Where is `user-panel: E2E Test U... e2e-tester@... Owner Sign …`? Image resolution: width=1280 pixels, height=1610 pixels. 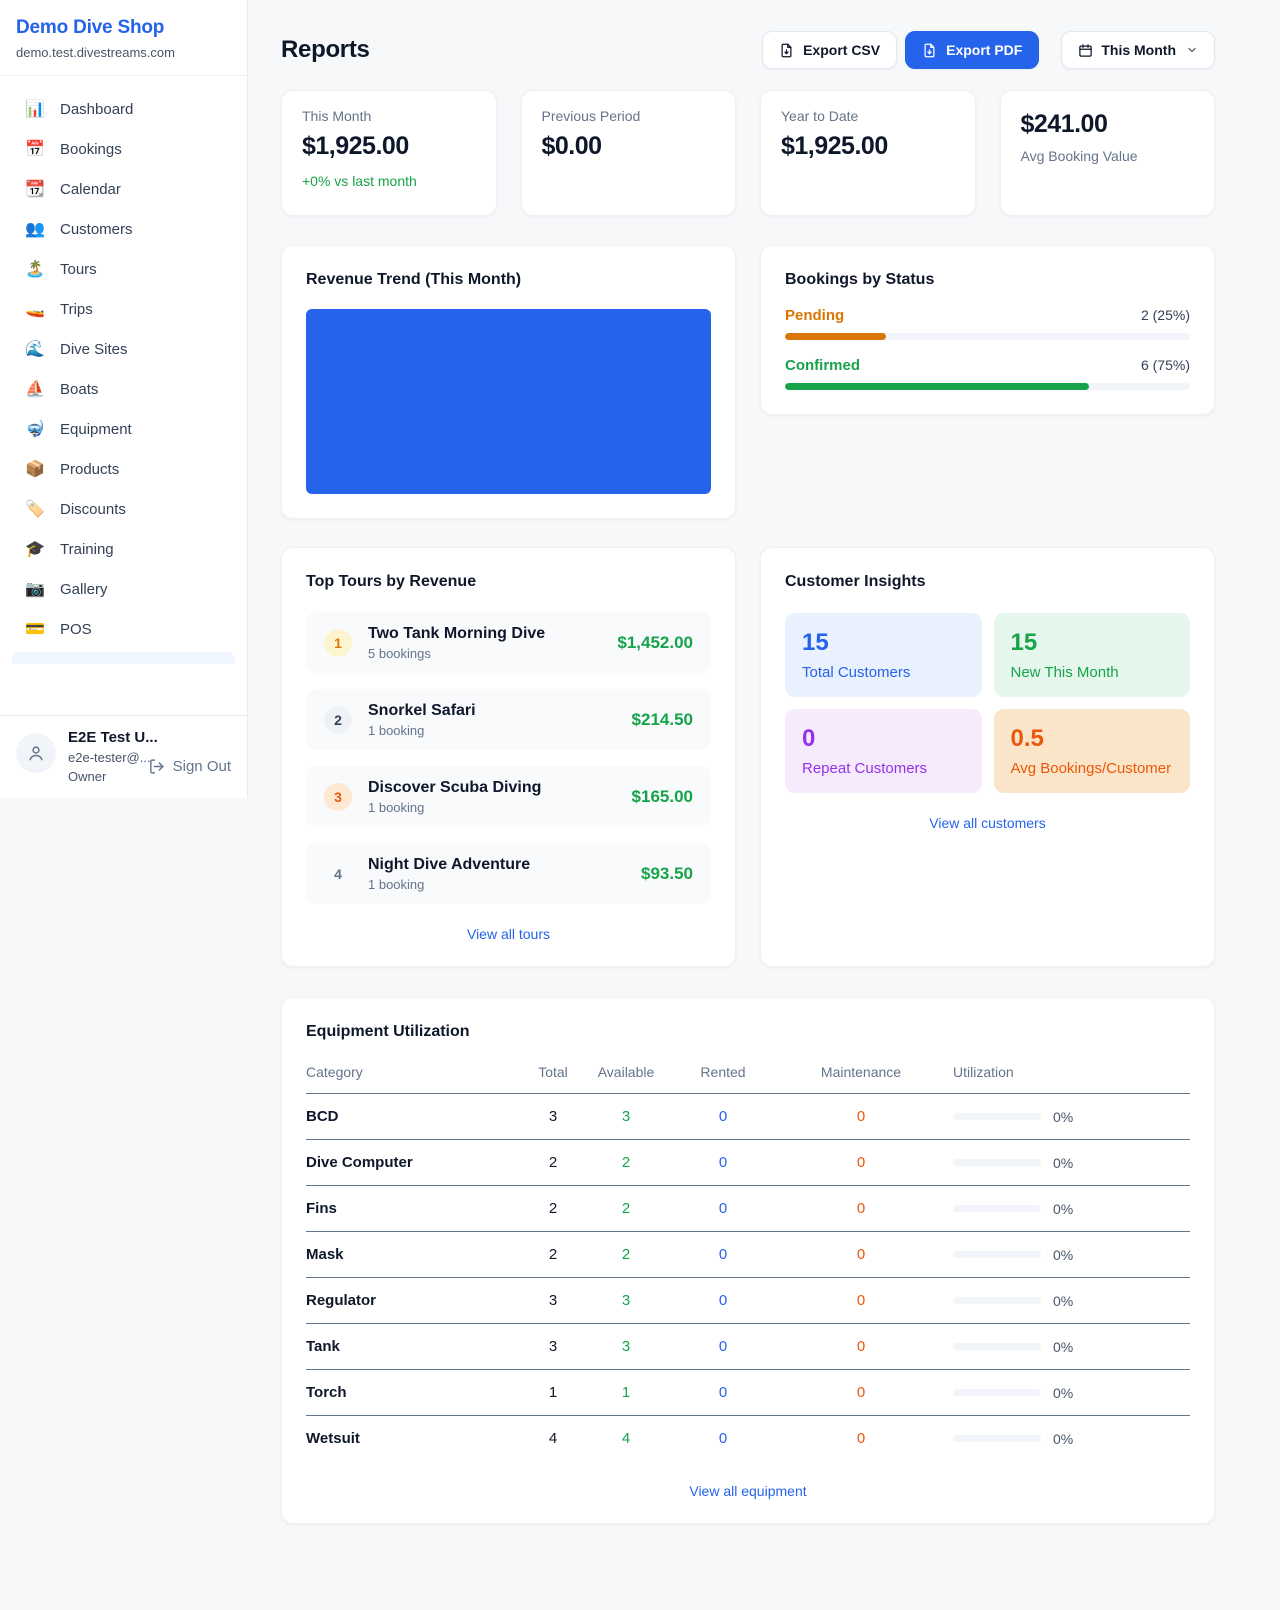 user-panel: E2E Test U... e2e-tester@... Owner Sign … is located at coordinates (123, 756).